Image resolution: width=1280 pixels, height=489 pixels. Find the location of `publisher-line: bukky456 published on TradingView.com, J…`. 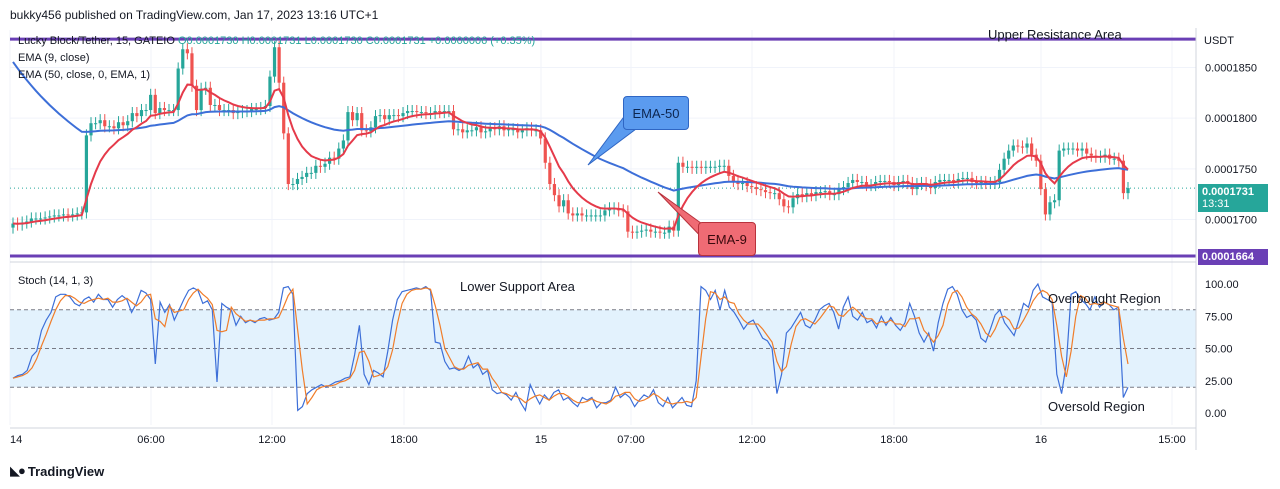

publisher-line: bukky456 published on TradingView.com, J… is located at coordinates (194, 15).